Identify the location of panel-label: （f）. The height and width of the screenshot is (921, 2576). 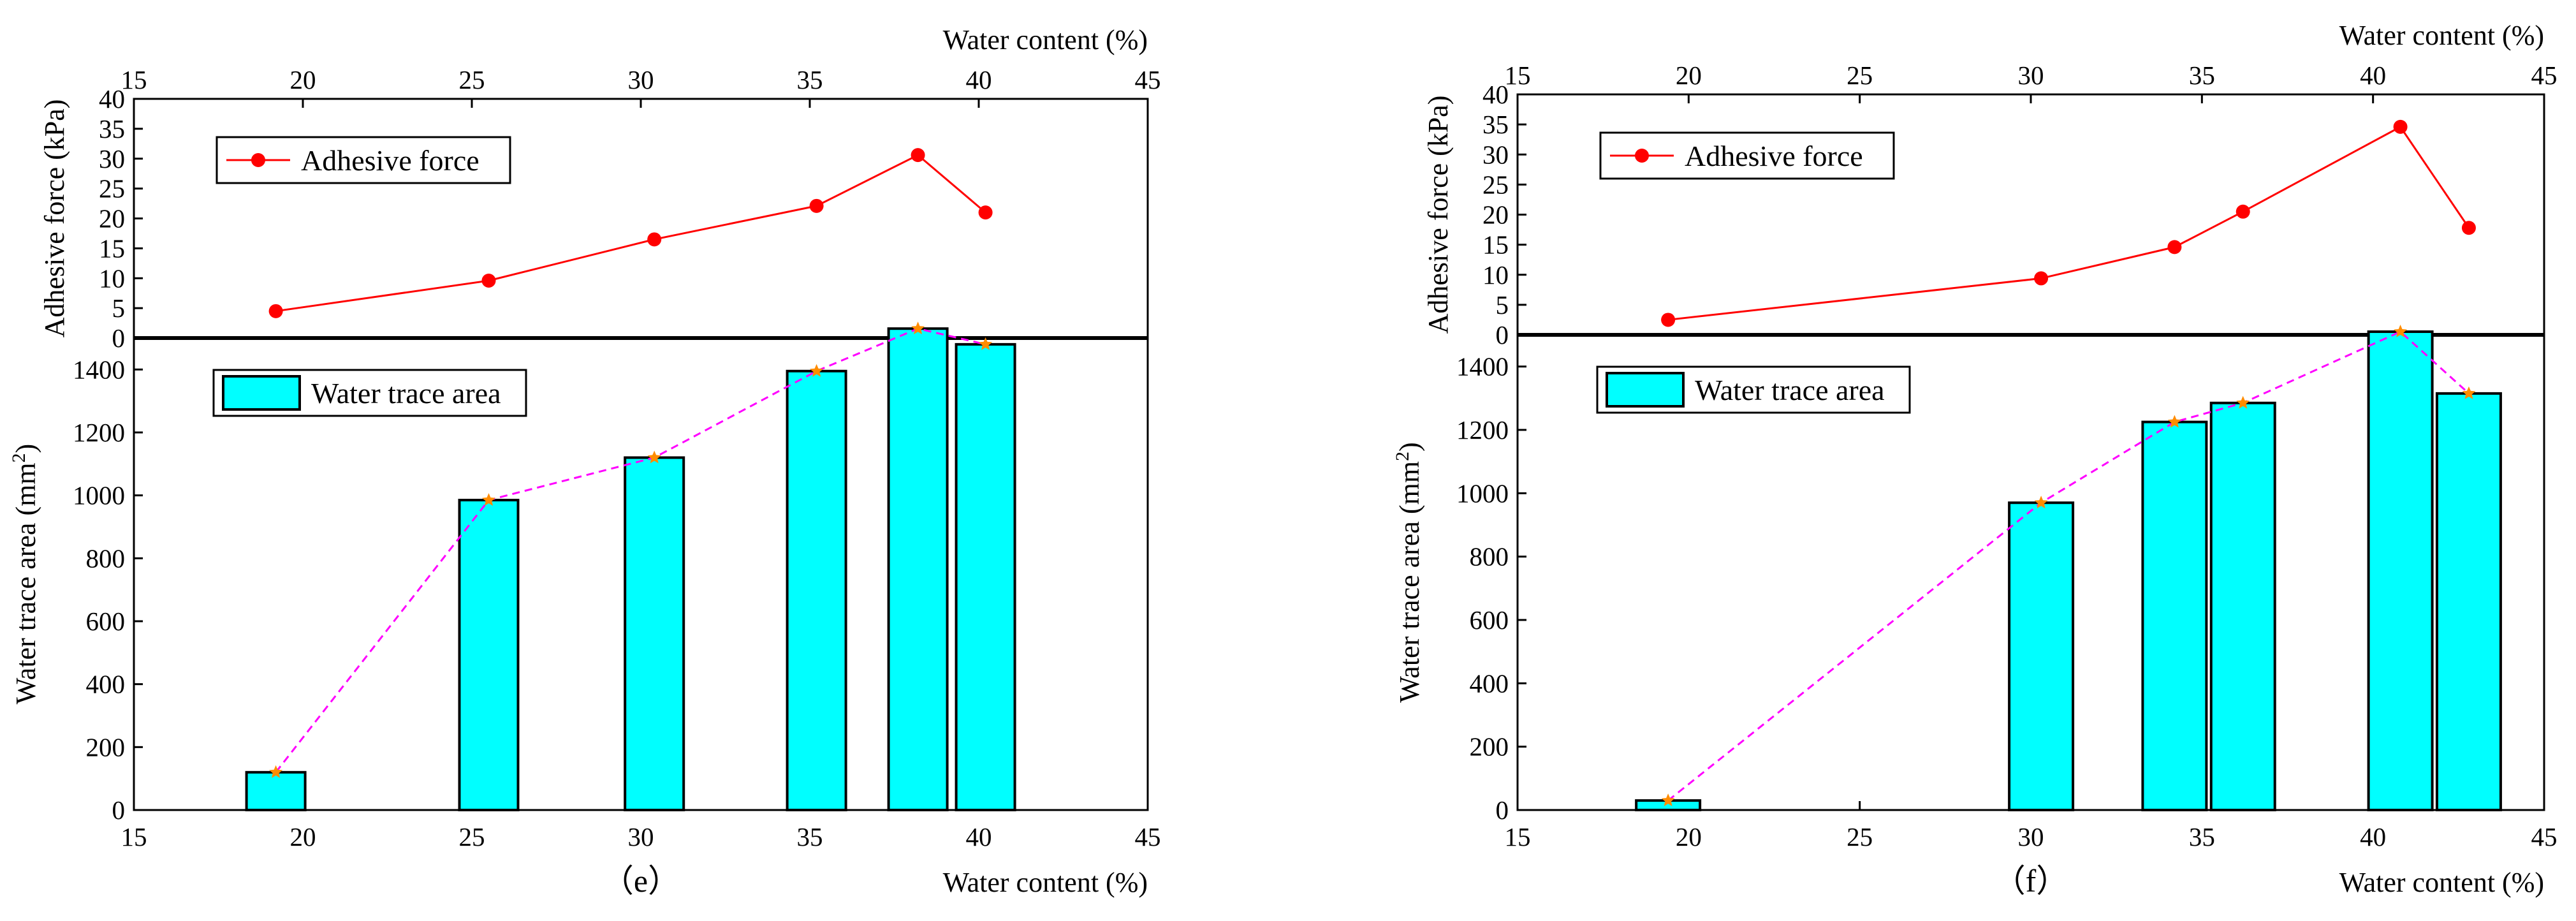
(2031, 881).